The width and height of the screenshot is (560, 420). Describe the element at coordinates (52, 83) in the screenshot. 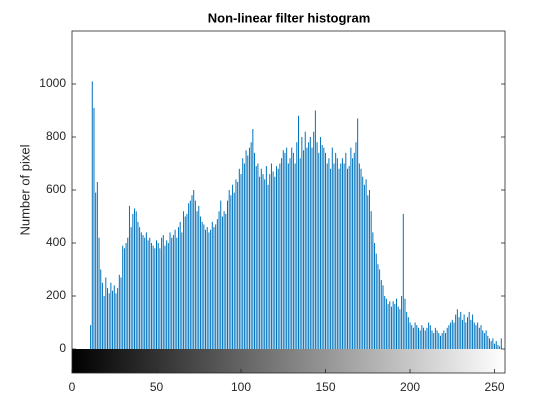

I see `y-tick-label: 1000` at that location.